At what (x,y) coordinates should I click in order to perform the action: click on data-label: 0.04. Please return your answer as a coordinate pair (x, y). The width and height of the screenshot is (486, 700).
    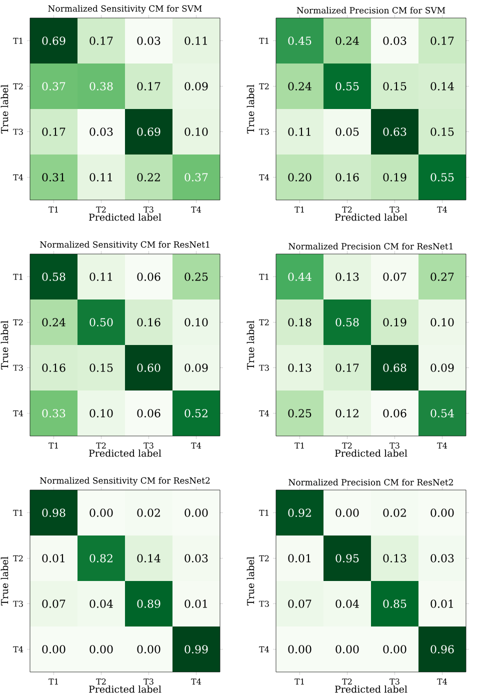
    Looking at the image, I should click on (101, 604).